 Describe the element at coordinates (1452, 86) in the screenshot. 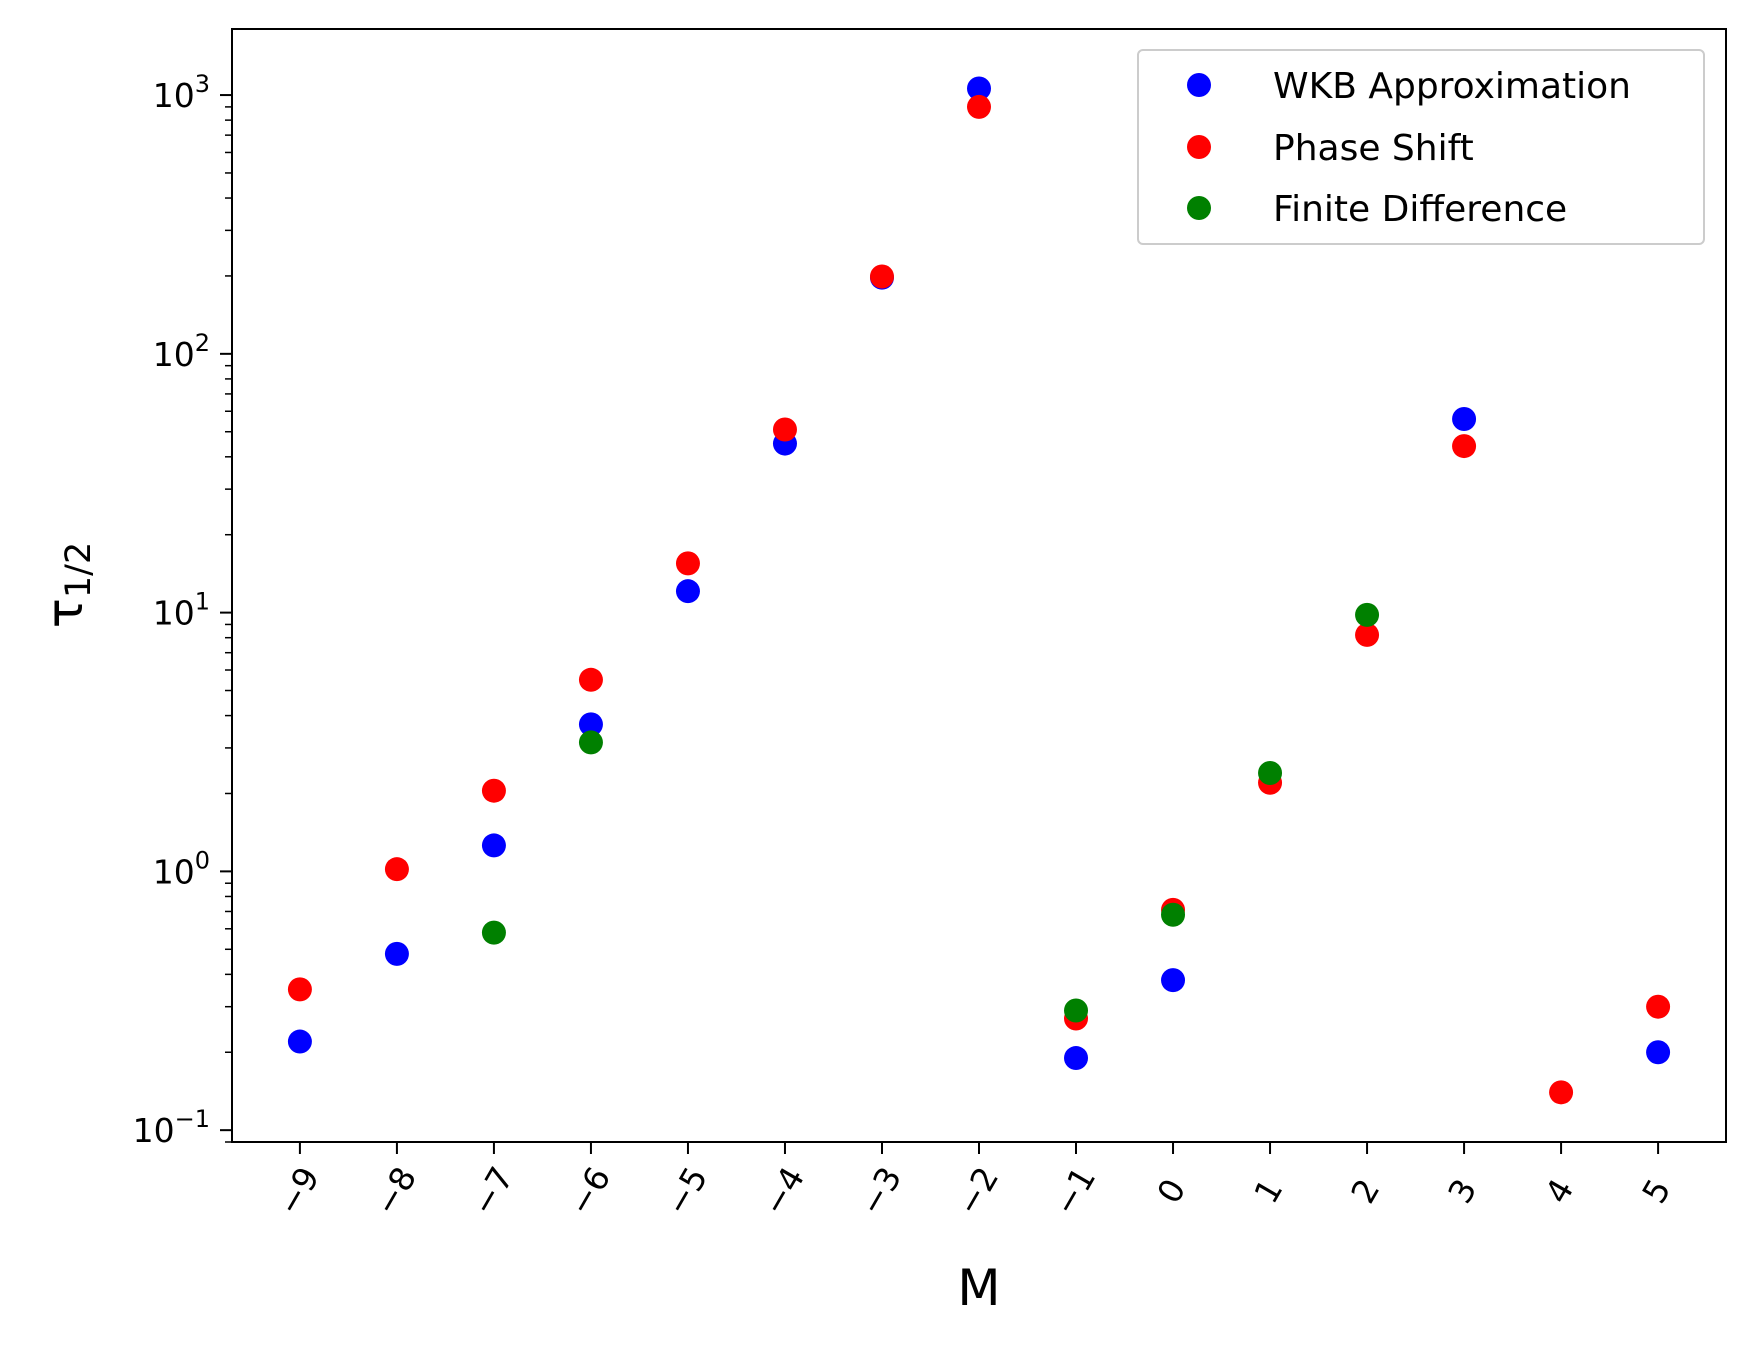

I see `legend-label-wkb: WKB Approximation` at that location.